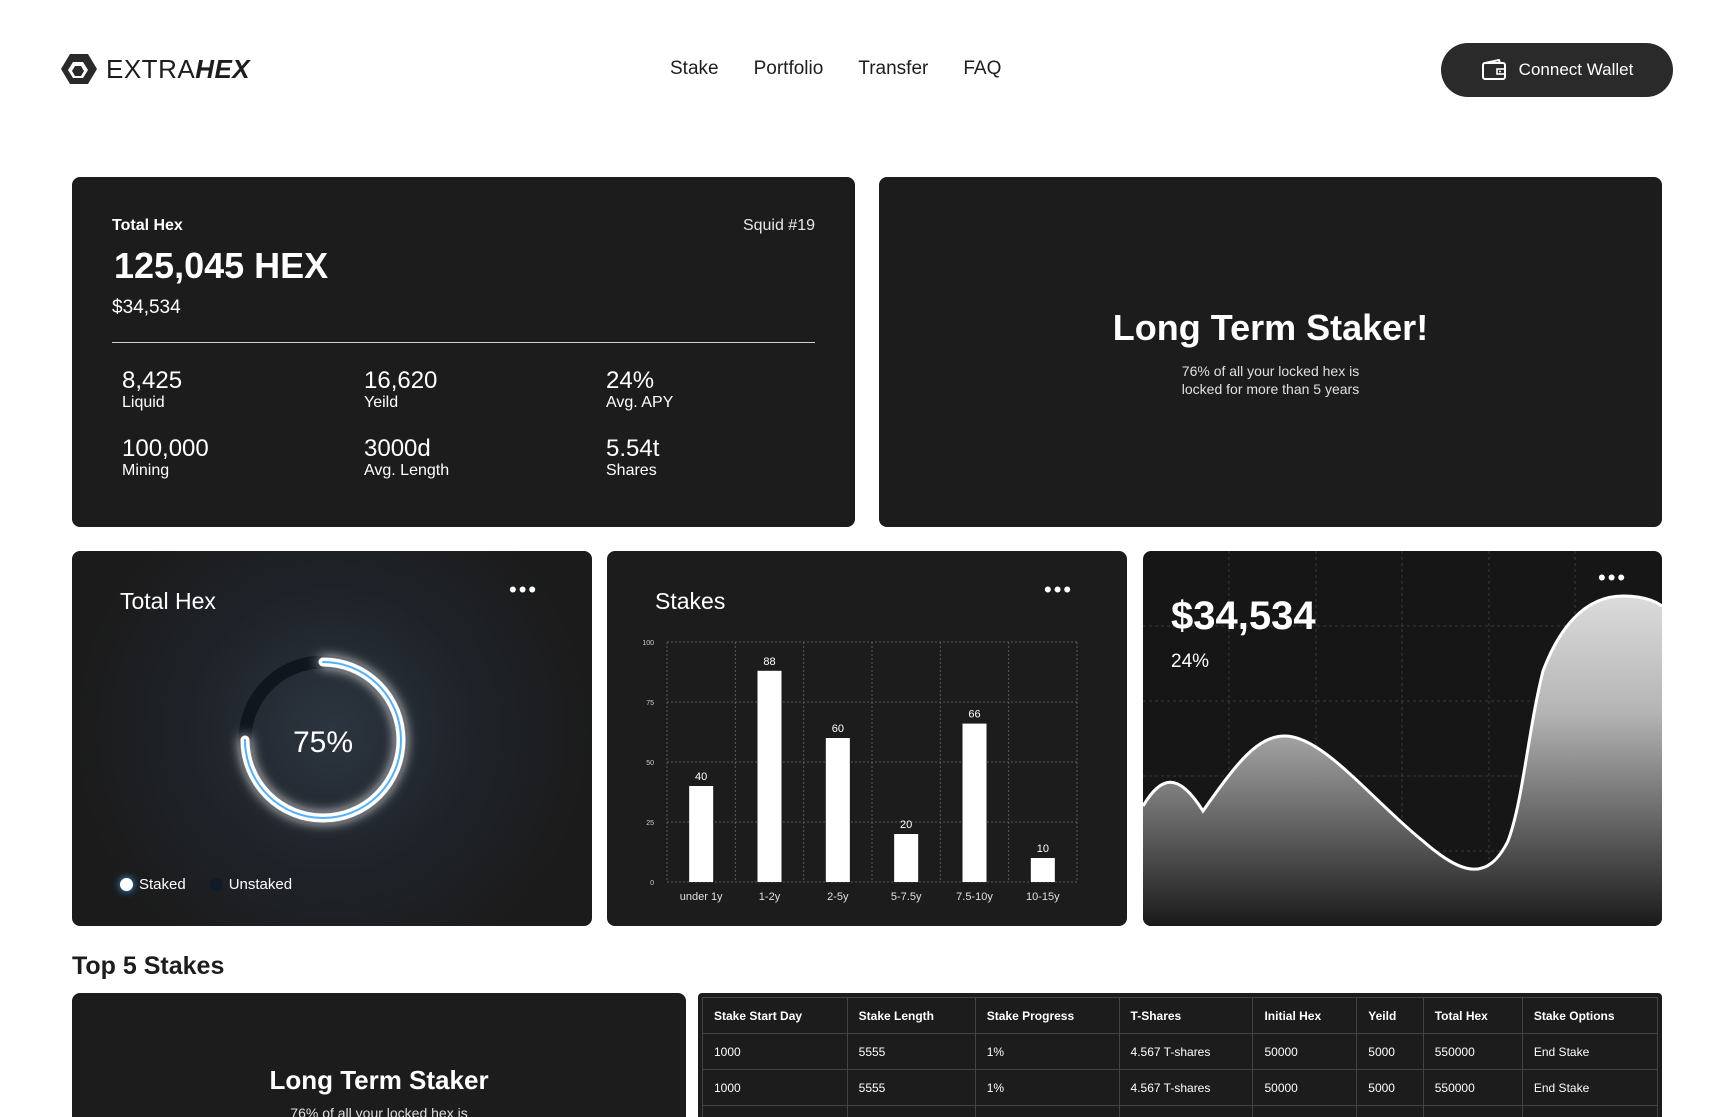 This screenshot has width=1728, height=1117. I want to click on stat-yeild: 16,620 Yeild, so click(400, 390).